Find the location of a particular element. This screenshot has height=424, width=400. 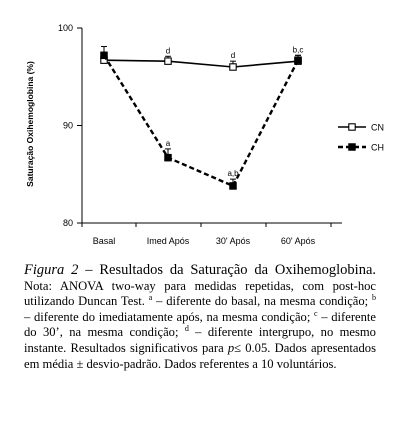

series-CN: d d b,c is located at coordinates (202, 58).